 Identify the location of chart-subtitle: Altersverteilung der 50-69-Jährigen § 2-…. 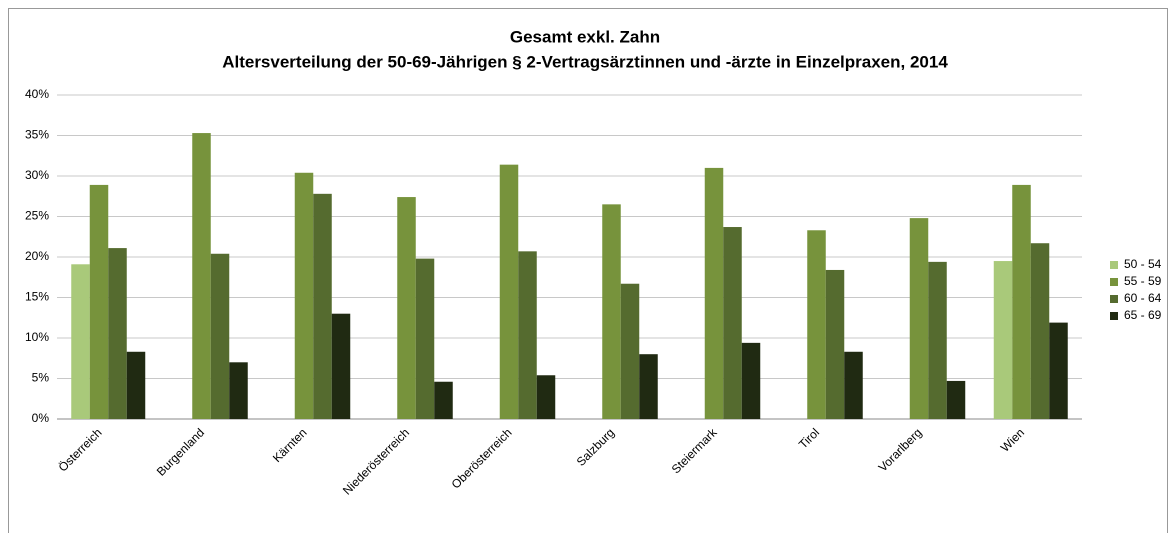
(585, 61).